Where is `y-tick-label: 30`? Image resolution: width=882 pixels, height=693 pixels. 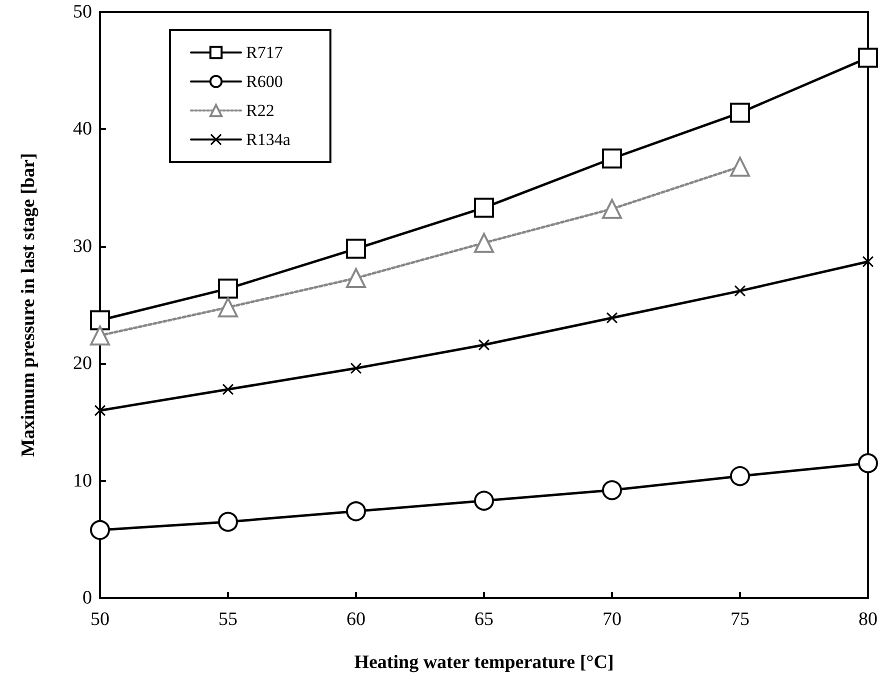
y-tick-label: 30 is located at coordinates (82, 246).